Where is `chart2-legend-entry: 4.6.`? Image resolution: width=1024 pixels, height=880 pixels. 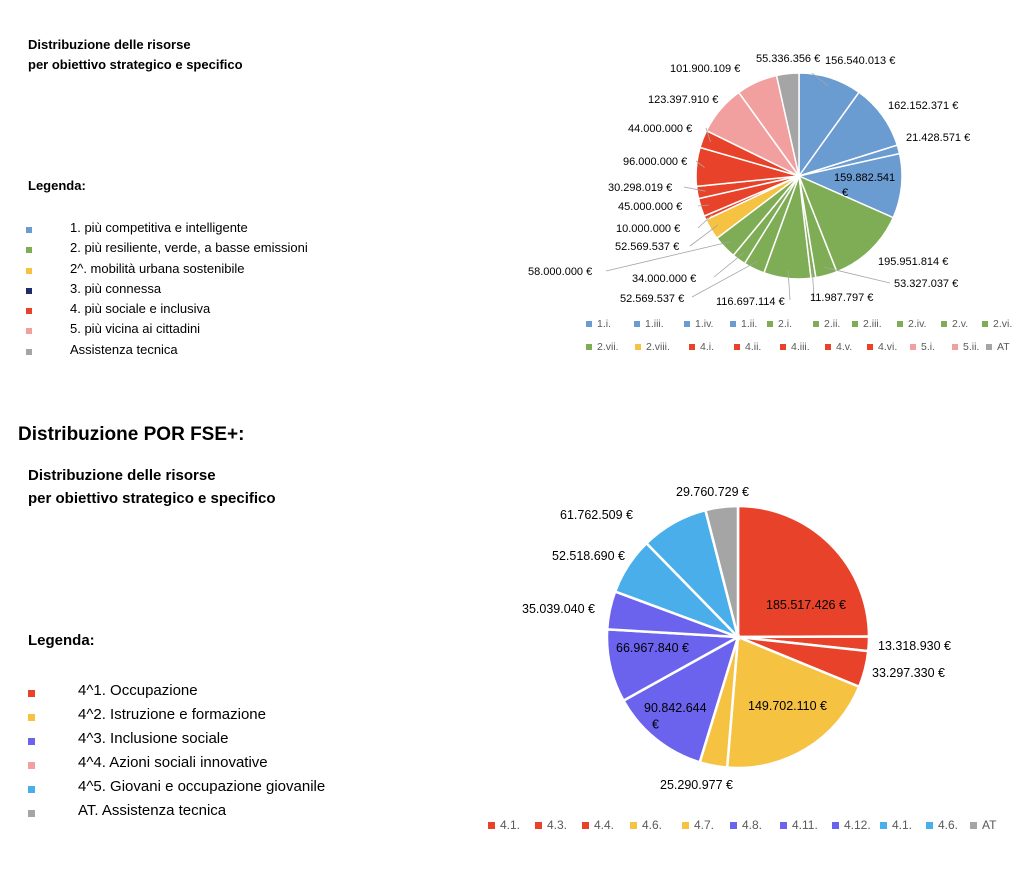
chart2-legend-entry: 4.6. is located at coordinates (652, 825).